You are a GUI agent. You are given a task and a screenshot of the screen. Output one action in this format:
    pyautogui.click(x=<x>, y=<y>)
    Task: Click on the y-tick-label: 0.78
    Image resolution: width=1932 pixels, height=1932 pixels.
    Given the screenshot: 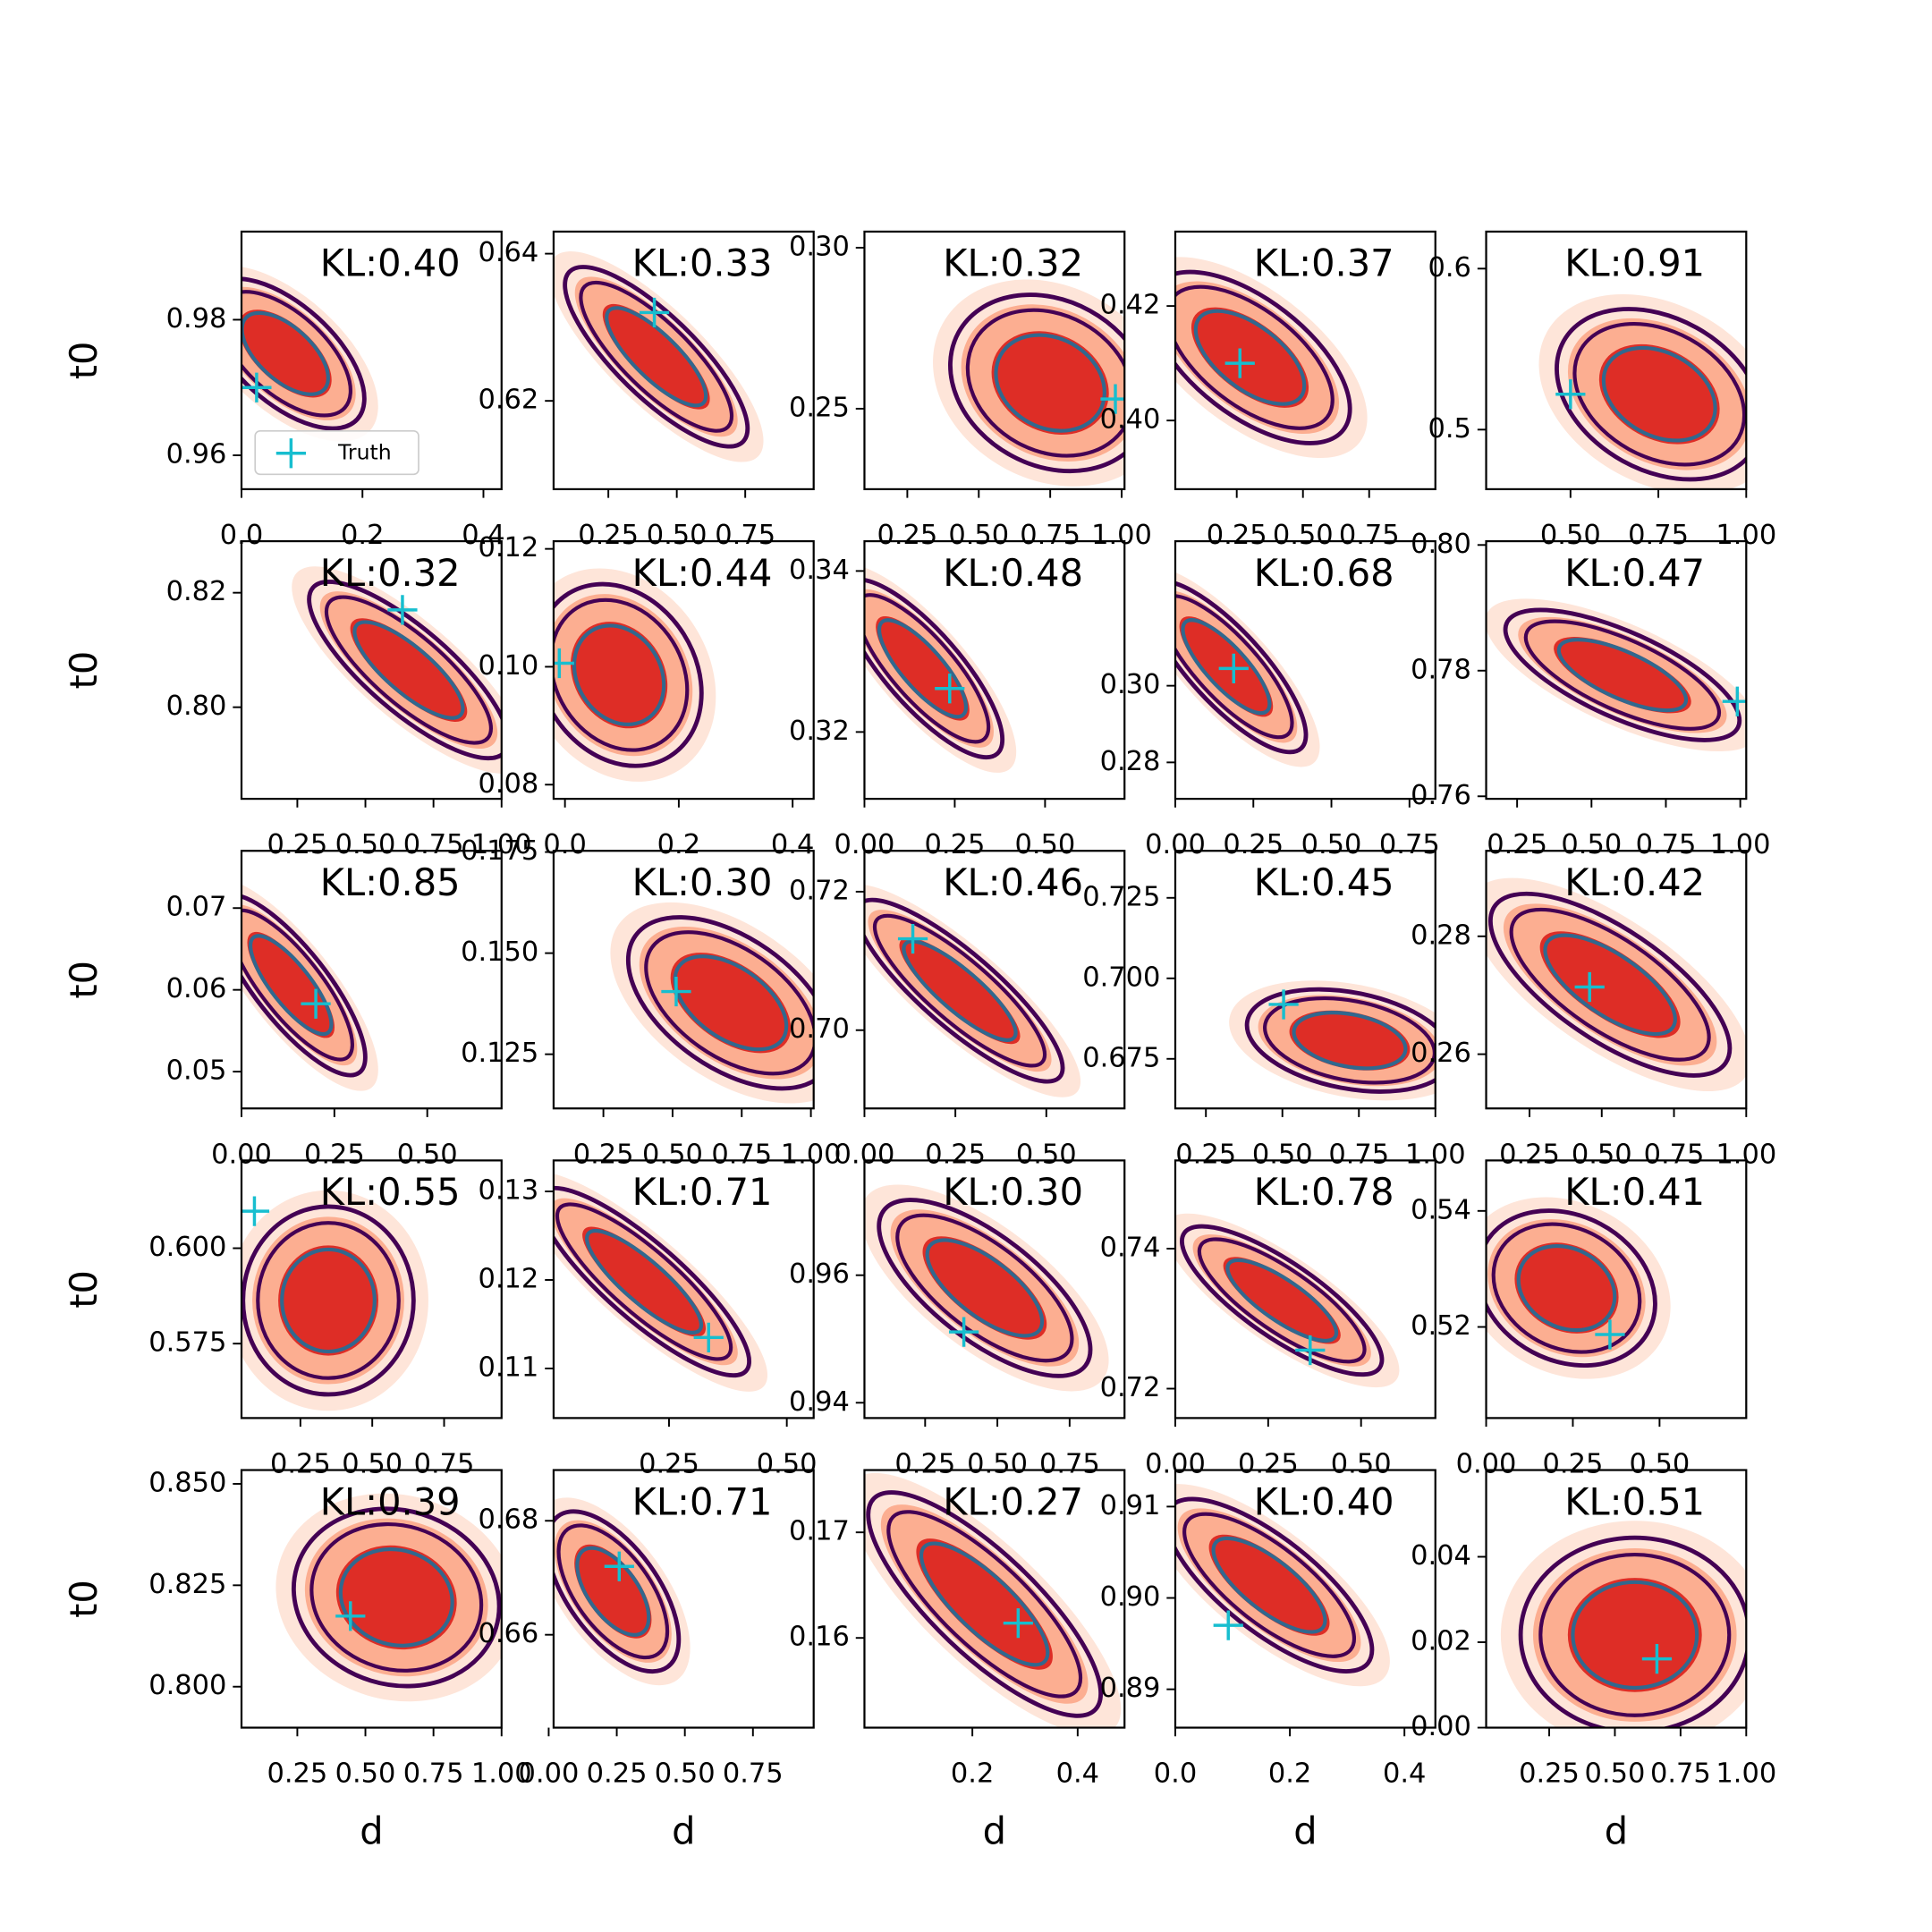 What is the action you would take?
    pyautogui.click(x=1441, y=669)
    